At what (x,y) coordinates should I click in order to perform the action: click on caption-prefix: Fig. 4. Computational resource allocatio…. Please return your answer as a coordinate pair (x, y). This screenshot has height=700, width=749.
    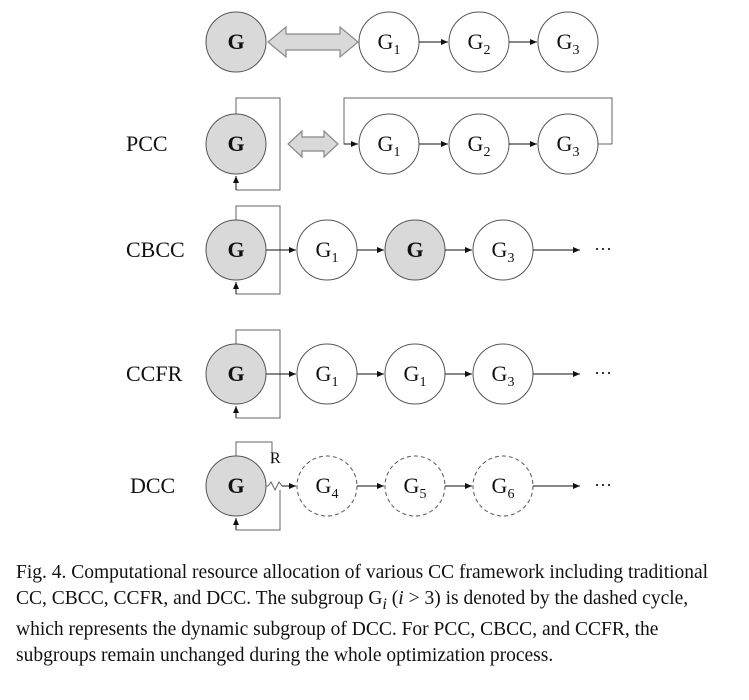
    Looking at the image, I should click on (362, 585).